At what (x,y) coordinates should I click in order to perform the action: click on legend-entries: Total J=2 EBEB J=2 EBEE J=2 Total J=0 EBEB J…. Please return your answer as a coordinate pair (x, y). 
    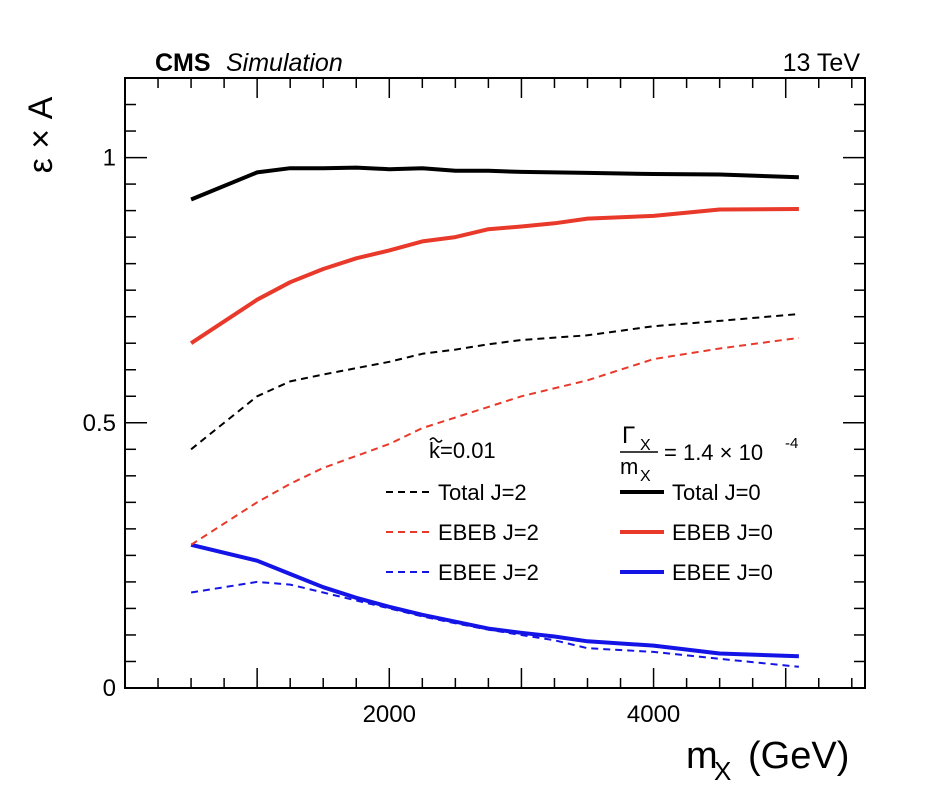
    Looking at the image, I should click on (579, 532).